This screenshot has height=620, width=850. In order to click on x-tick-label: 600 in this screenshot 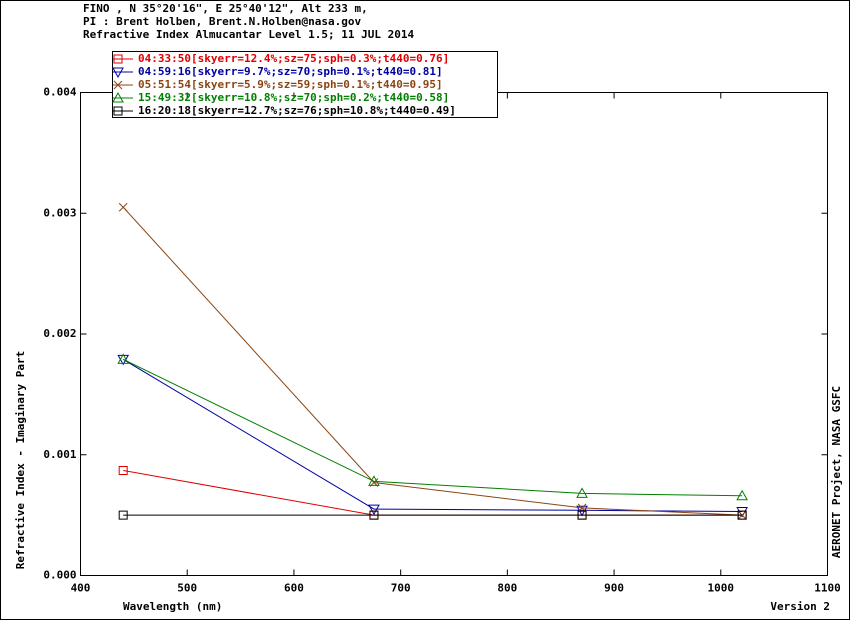, I will do `click(294, 588)`.